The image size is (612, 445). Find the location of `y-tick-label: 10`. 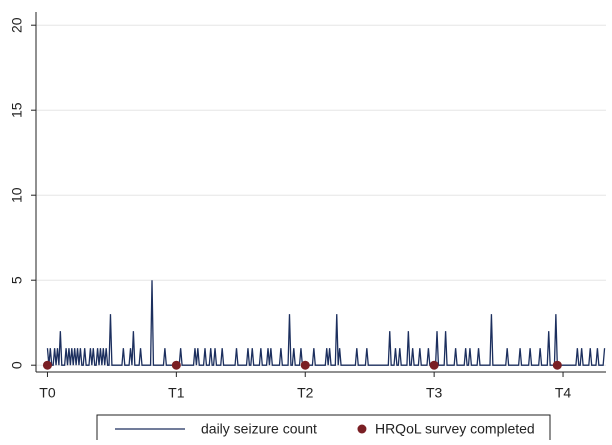

y-tick-label: 10 is located at coordinates (17, 195).